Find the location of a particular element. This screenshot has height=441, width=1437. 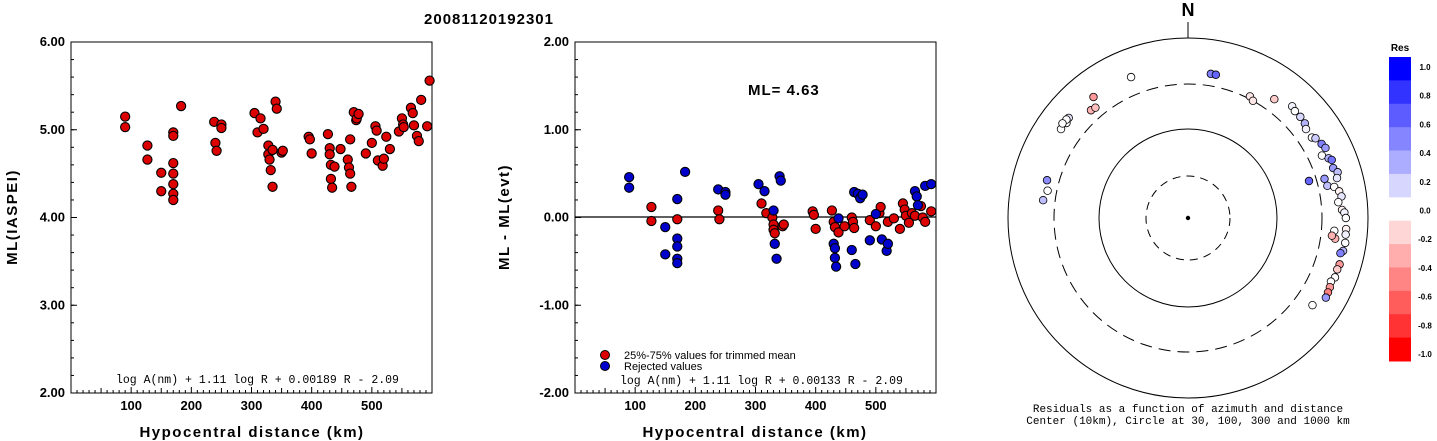

colorbar-title: Res is located at coordinates (1400, 48).